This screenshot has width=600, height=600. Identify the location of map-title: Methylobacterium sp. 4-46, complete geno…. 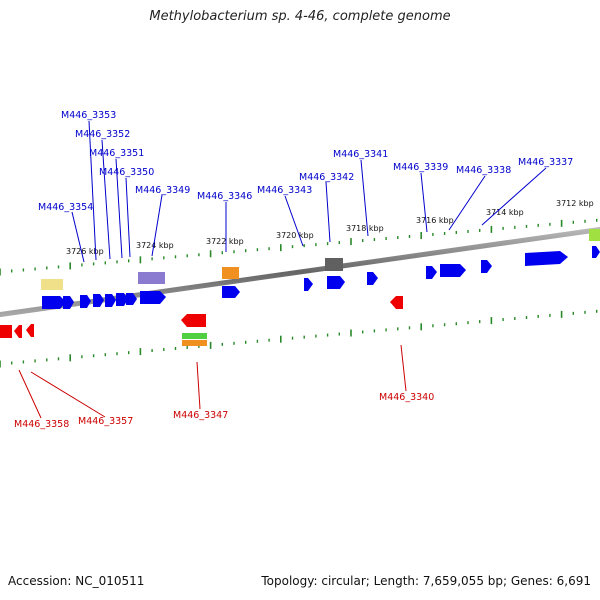
(300, 16).